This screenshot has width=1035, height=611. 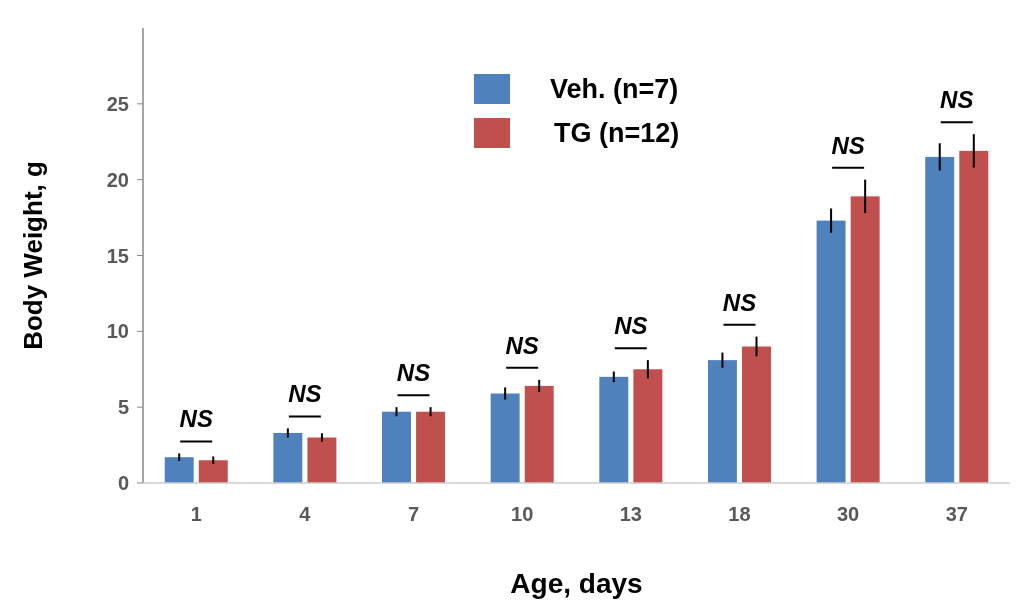 I want to click on x-tick-label: 4, so click(x=305, y=514).